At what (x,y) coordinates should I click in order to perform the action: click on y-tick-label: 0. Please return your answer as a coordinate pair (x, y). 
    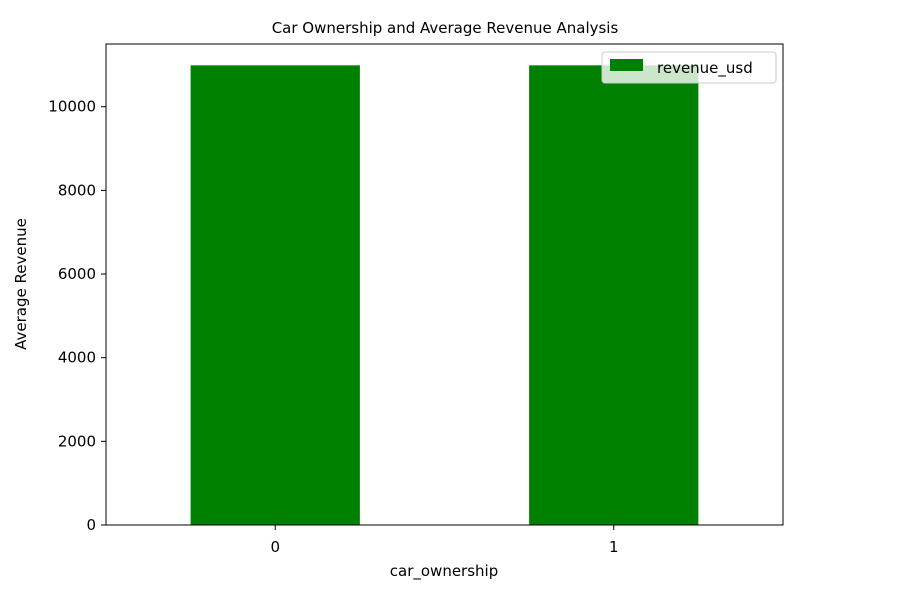
    Looking at the image, I should click on (91, 525).